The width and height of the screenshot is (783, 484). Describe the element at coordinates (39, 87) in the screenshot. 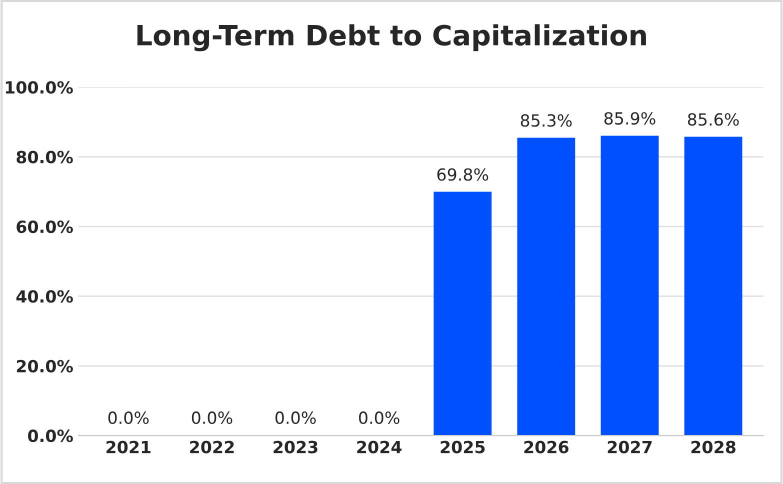

I see `y-tick-label: 100.0%` at that location.